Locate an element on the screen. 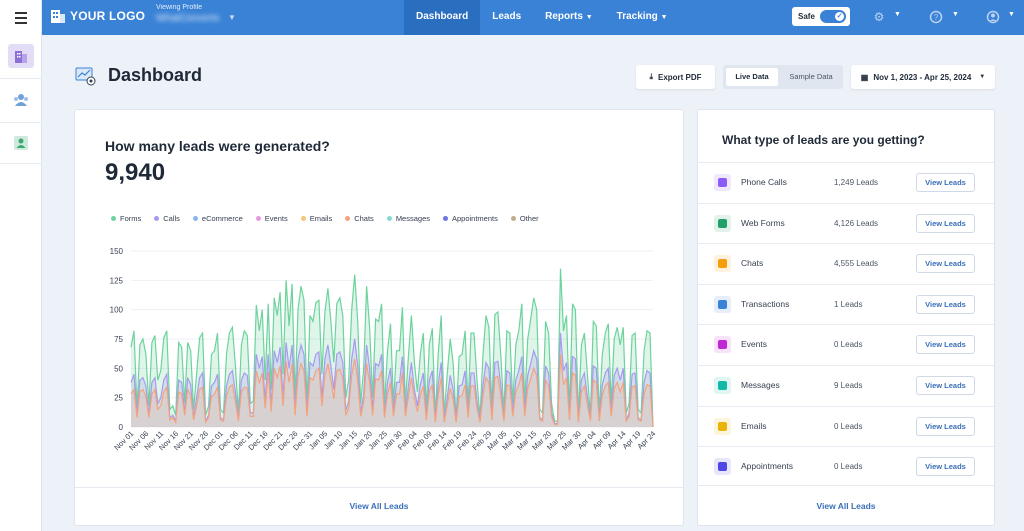  nav-tracking: Tracking ▼ is located at coordinates (642, 17).